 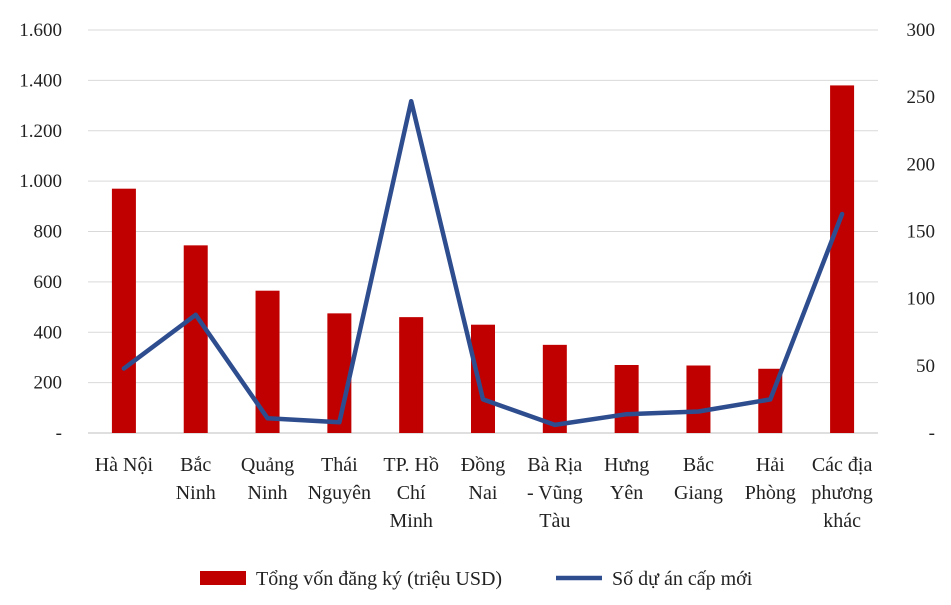 What do you see at coordinates (339, 465) in the screenshot?
I see `category-label-line: Thái` at bounding box center [339, 465].